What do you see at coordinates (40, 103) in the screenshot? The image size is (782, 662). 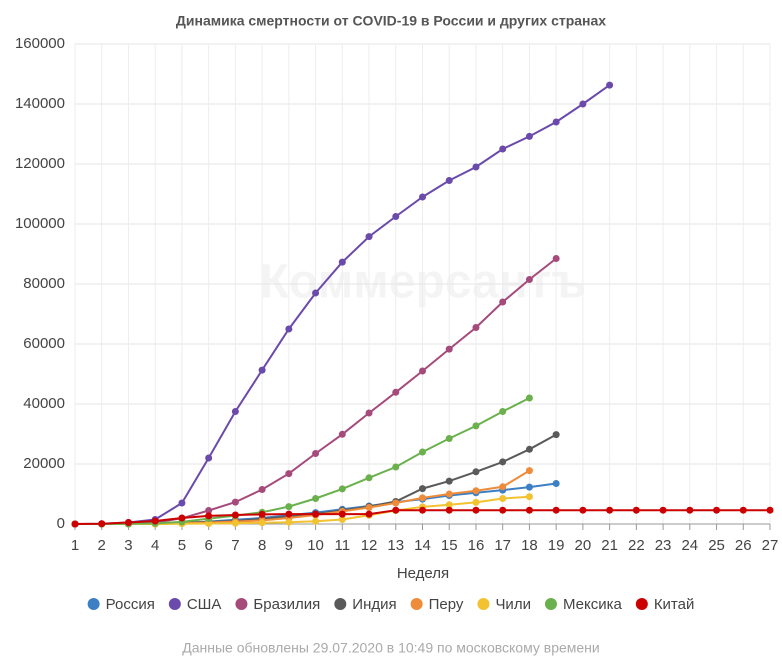 I see `y-tick-label: 140000` at bounding box center [40, 103].